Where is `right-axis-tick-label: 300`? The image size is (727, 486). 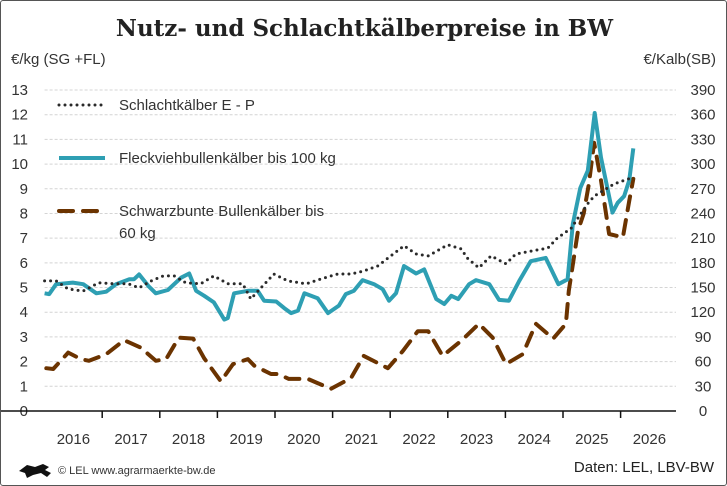
right-axis-tick-label: 300 is located at coordinates (702, 164).